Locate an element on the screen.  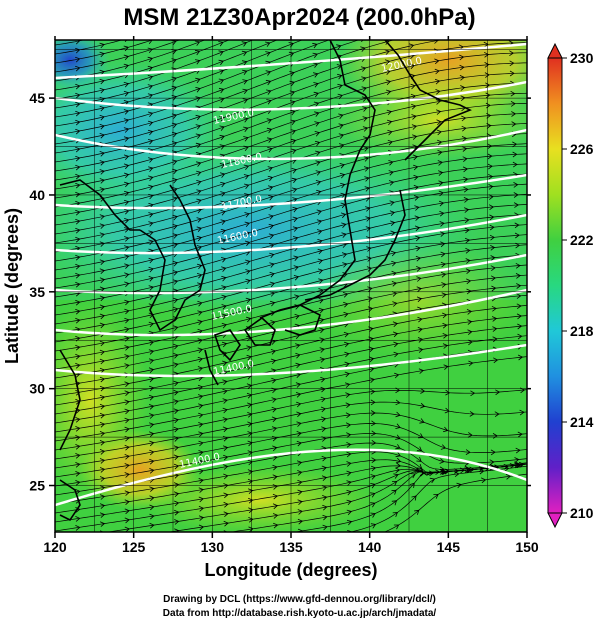
y-axis-label: Latitude (degrees) is located at coordinates (12, 286).